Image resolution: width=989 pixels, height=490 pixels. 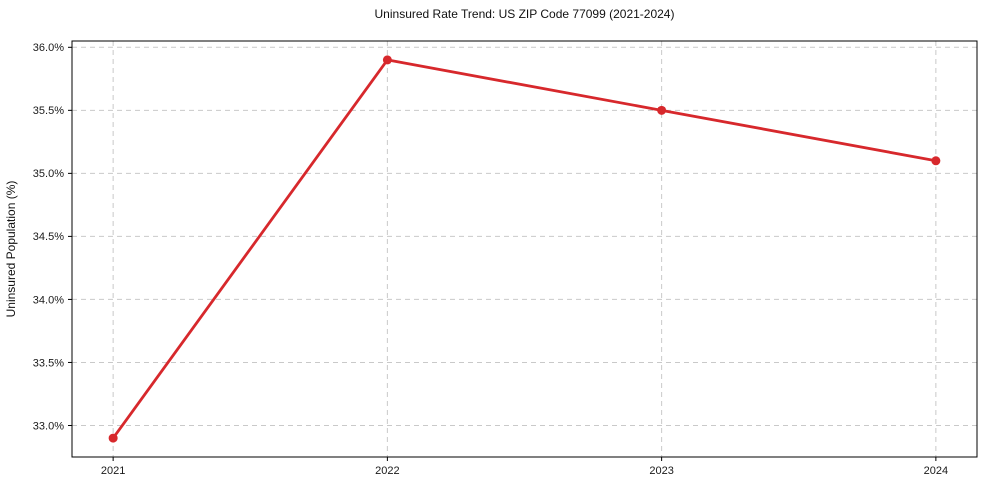 What do you see at coordinates (48, 111) in the screenshot?
I see `y-tick-label: 35.5%` at bounding box center [48, 111].